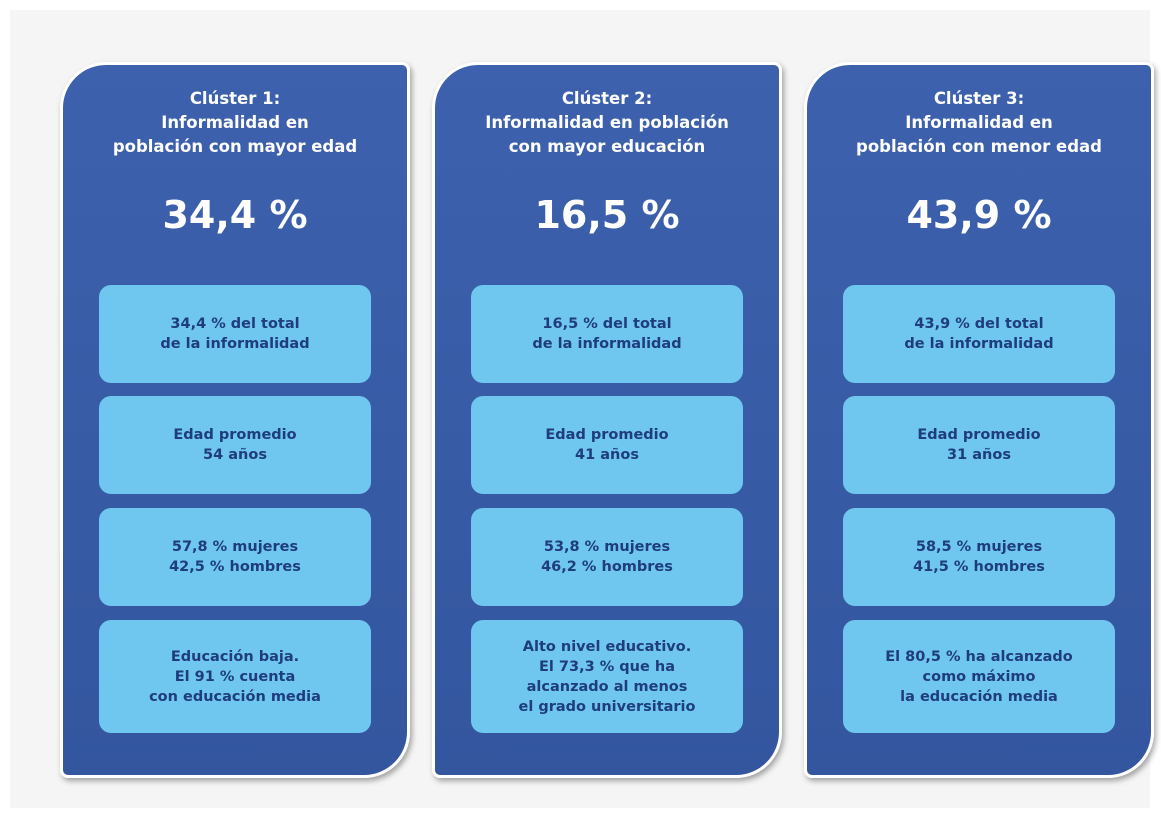 This screenshot has width=1161, height=819. What do you see at coordinates (979, 445) in the screenshot?
I see `info-box: Edad promedio 31 años` at bounding box center [979, 445].